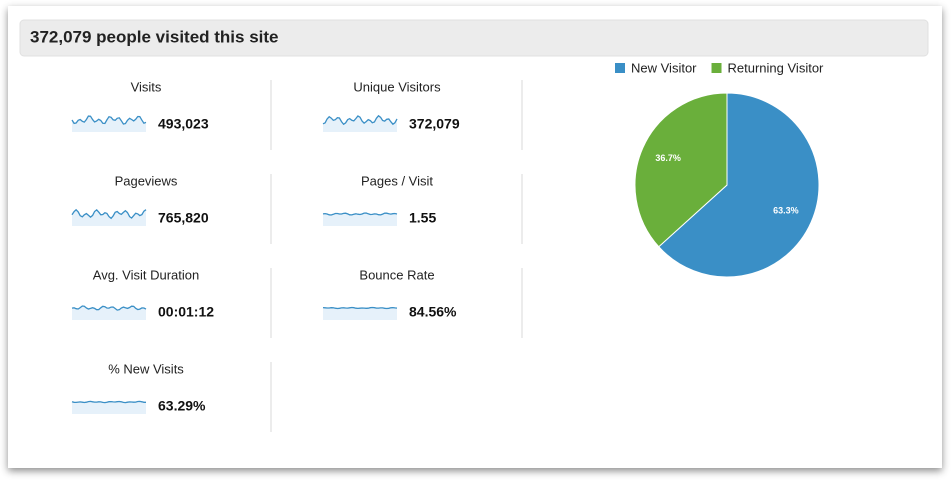 This screenshot has height=498, width=952. What do you see at coordinates (422, 218) in the screenshot?
I see `metric-value: 1.55` at bounding box center [422, 218].